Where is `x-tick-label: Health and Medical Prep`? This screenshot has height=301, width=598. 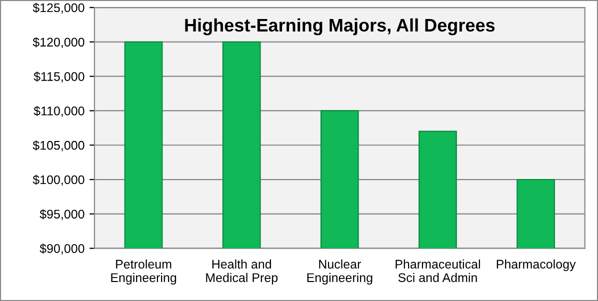 x-tick-label: Health and Medical Prep is located at coordinates (242, 272).